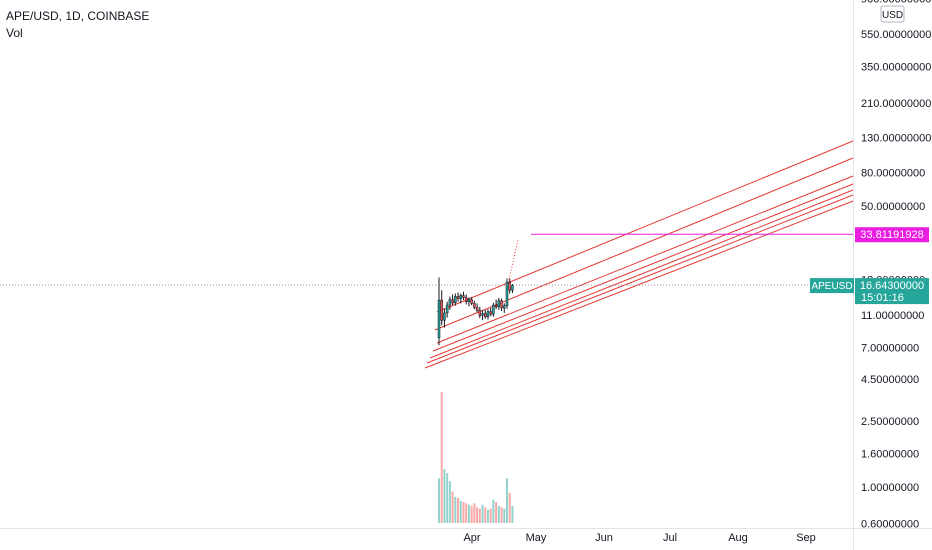 The height and width of the screenshot is (550, 932). Describe the element at coordinates (426, 259) in the screenshot. I see `horizontal-levels` at that location.